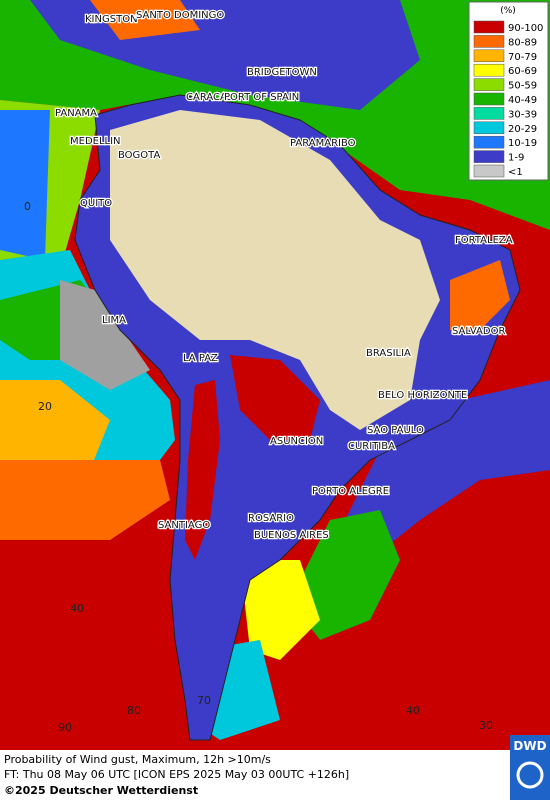 The height and width of the screenshot is (804, 550). Describe the element at coordinates (261, 97) in the screenshot. I see `city-label: PORT OF SPAIN` at that location.